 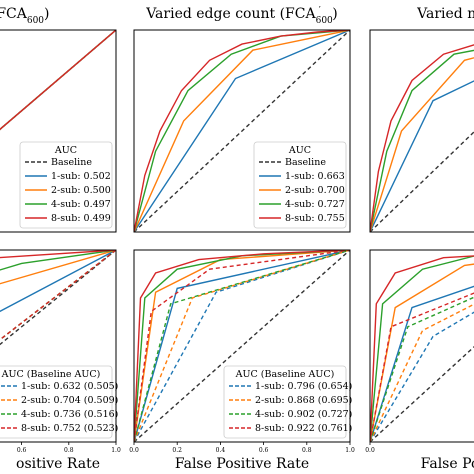 I want to click on panel-bottom-right: 0.0 False Po, so click(x=419, y=360).